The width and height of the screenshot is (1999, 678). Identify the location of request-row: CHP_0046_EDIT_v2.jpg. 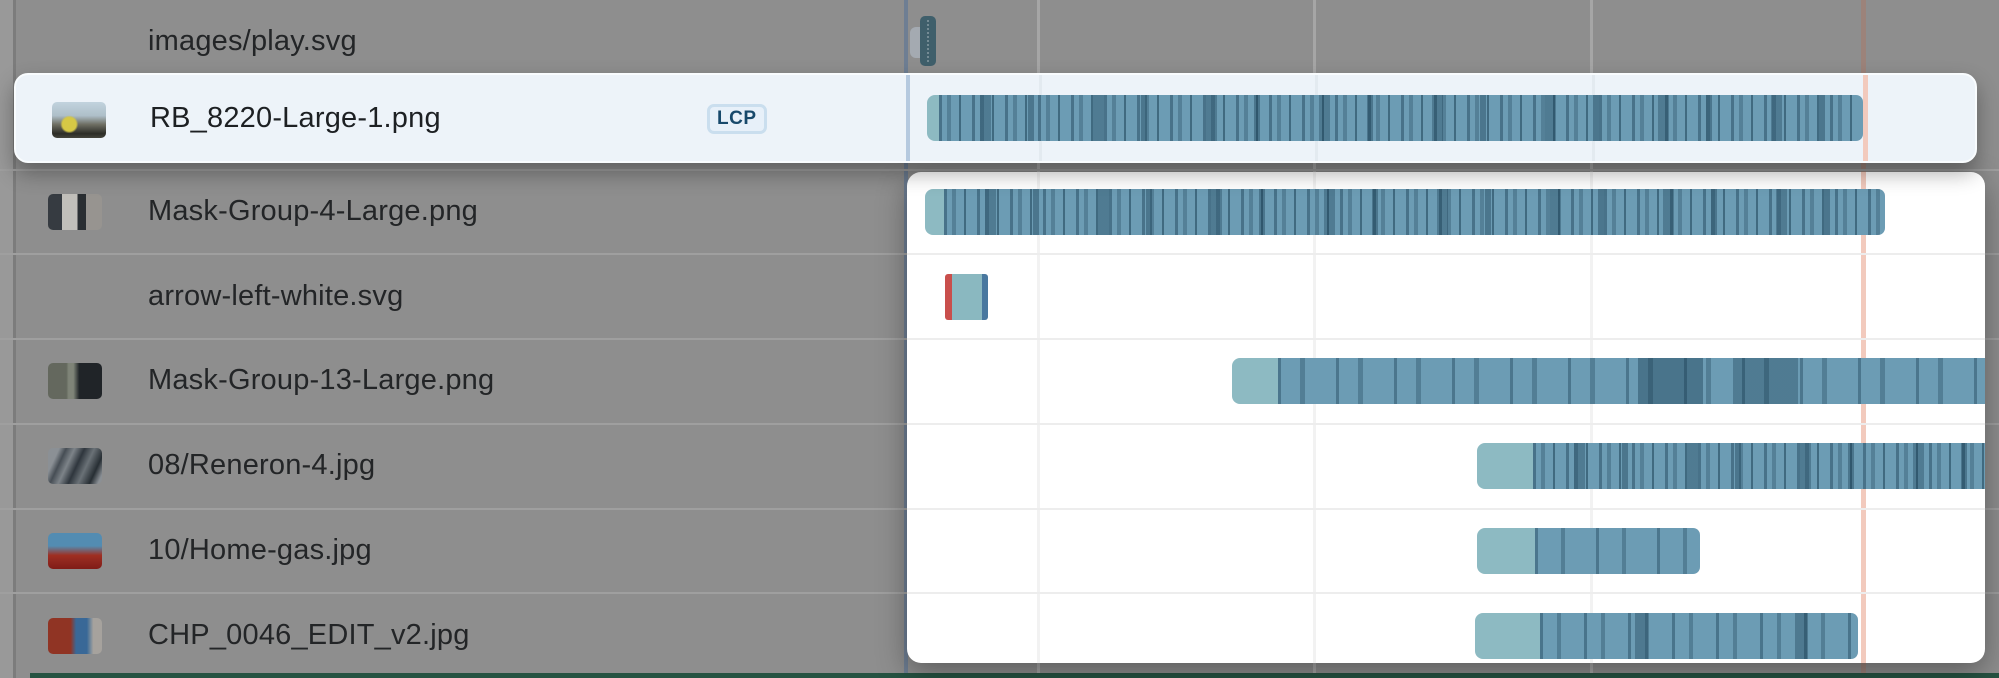
(999, 635).